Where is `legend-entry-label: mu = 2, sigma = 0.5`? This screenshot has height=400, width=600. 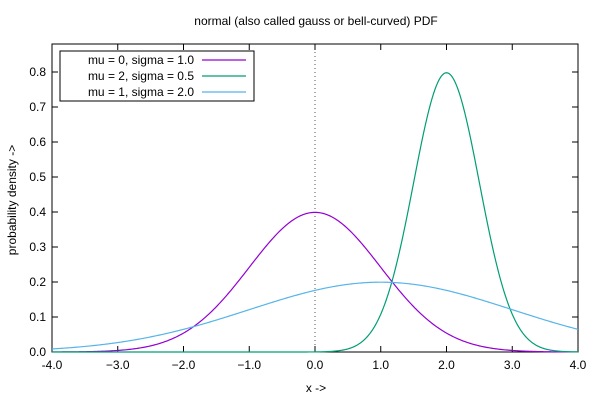
legend-entry-label: mu = 2, sigma = 0.5 is located at coordinates (141, 76).